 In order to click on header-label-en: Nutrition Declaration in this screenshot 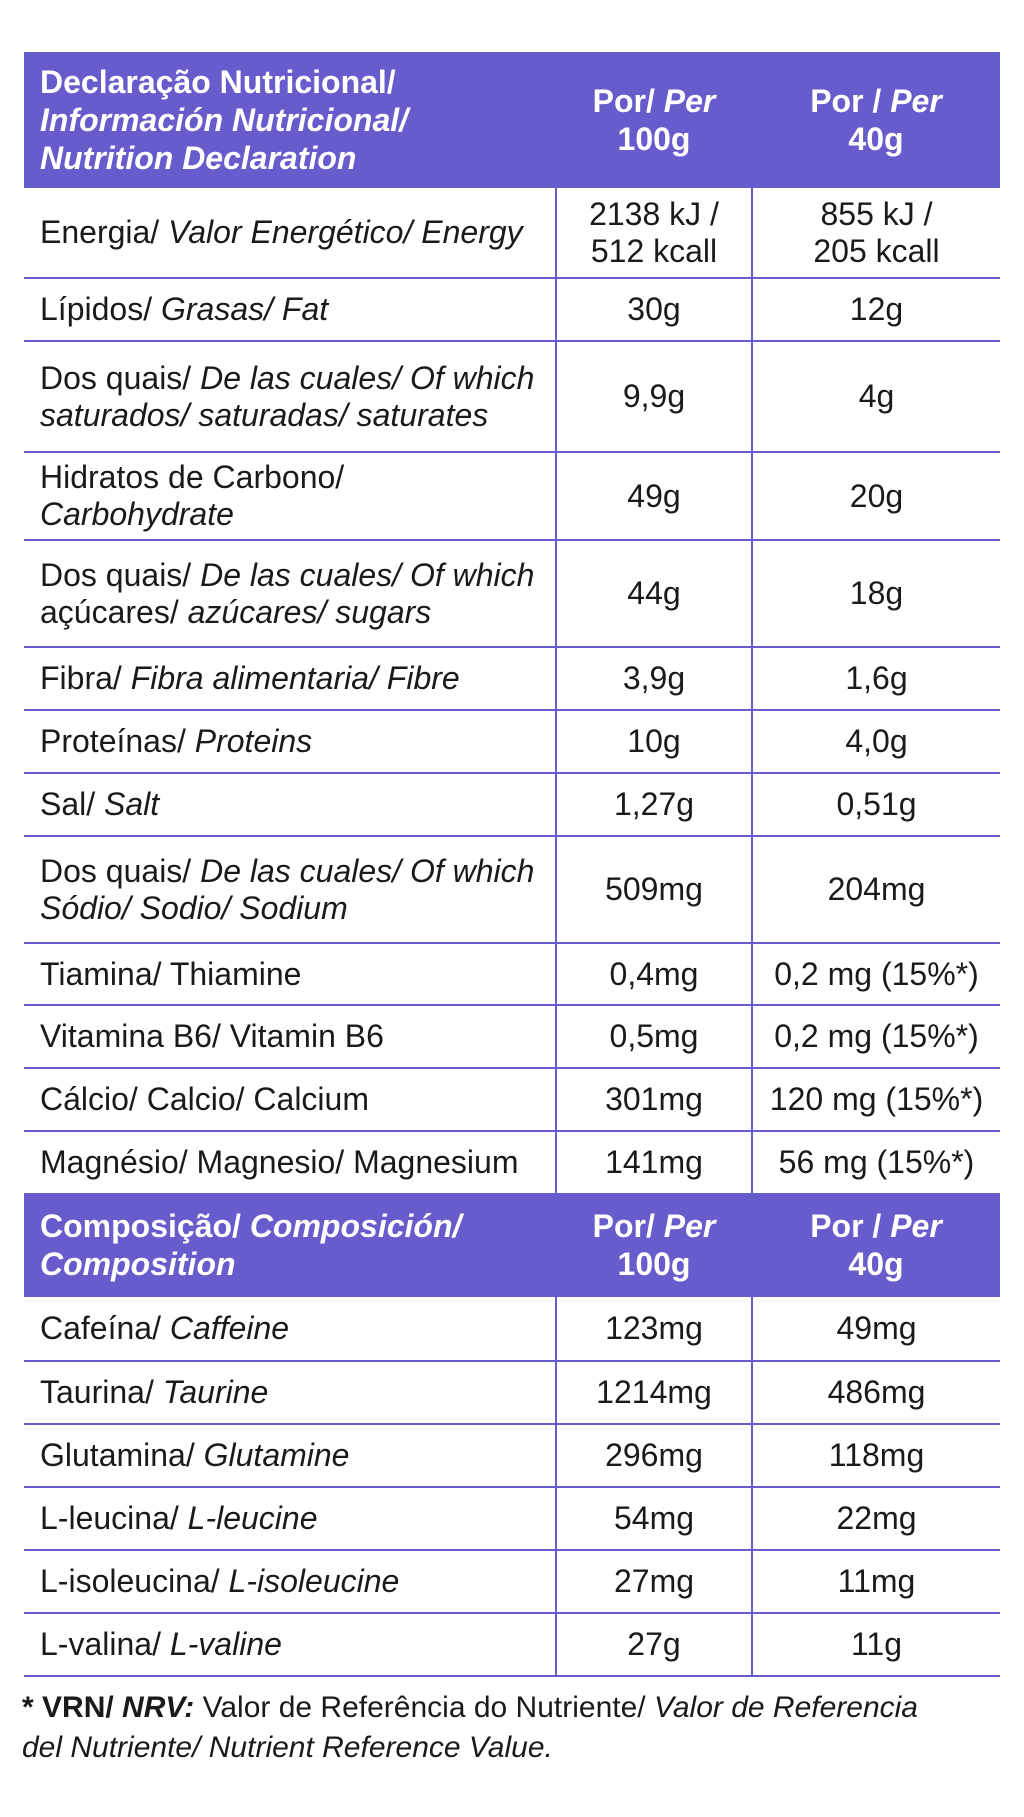, I will do `click(198, 158)`.